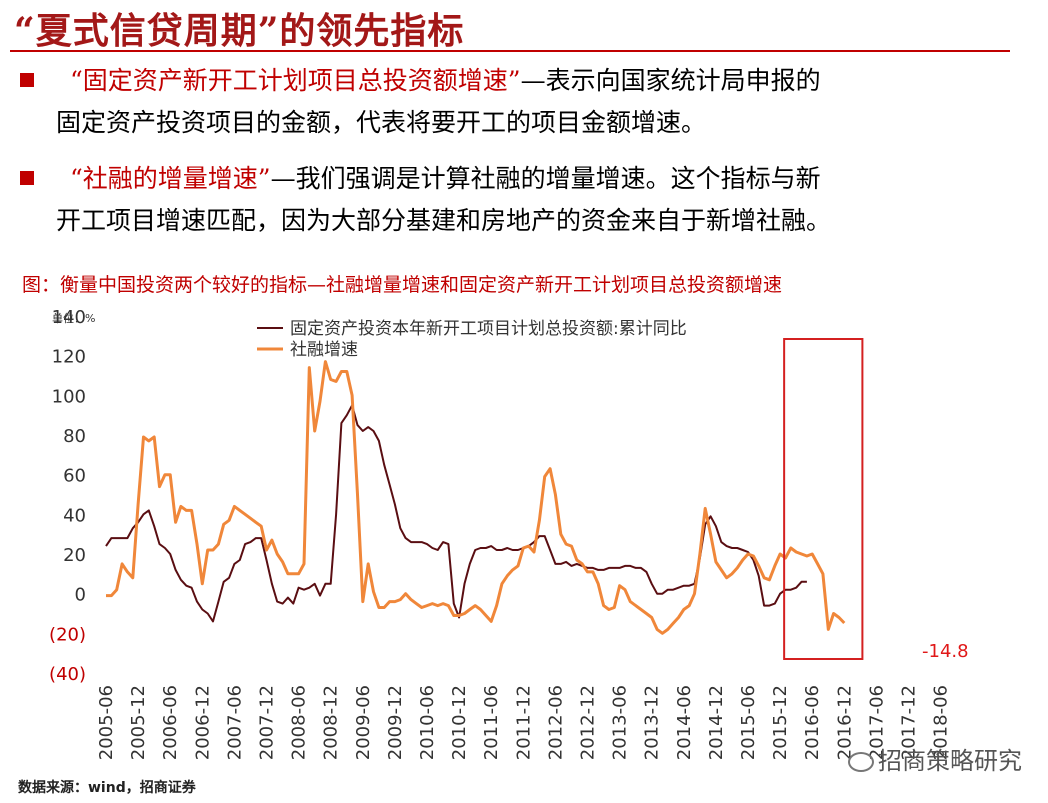 This screenshot has height=803, width=1048. What do you see at coordinates (823, 499) in the screenshot?
I see `highlight-box` at bounding box center [823, 499].